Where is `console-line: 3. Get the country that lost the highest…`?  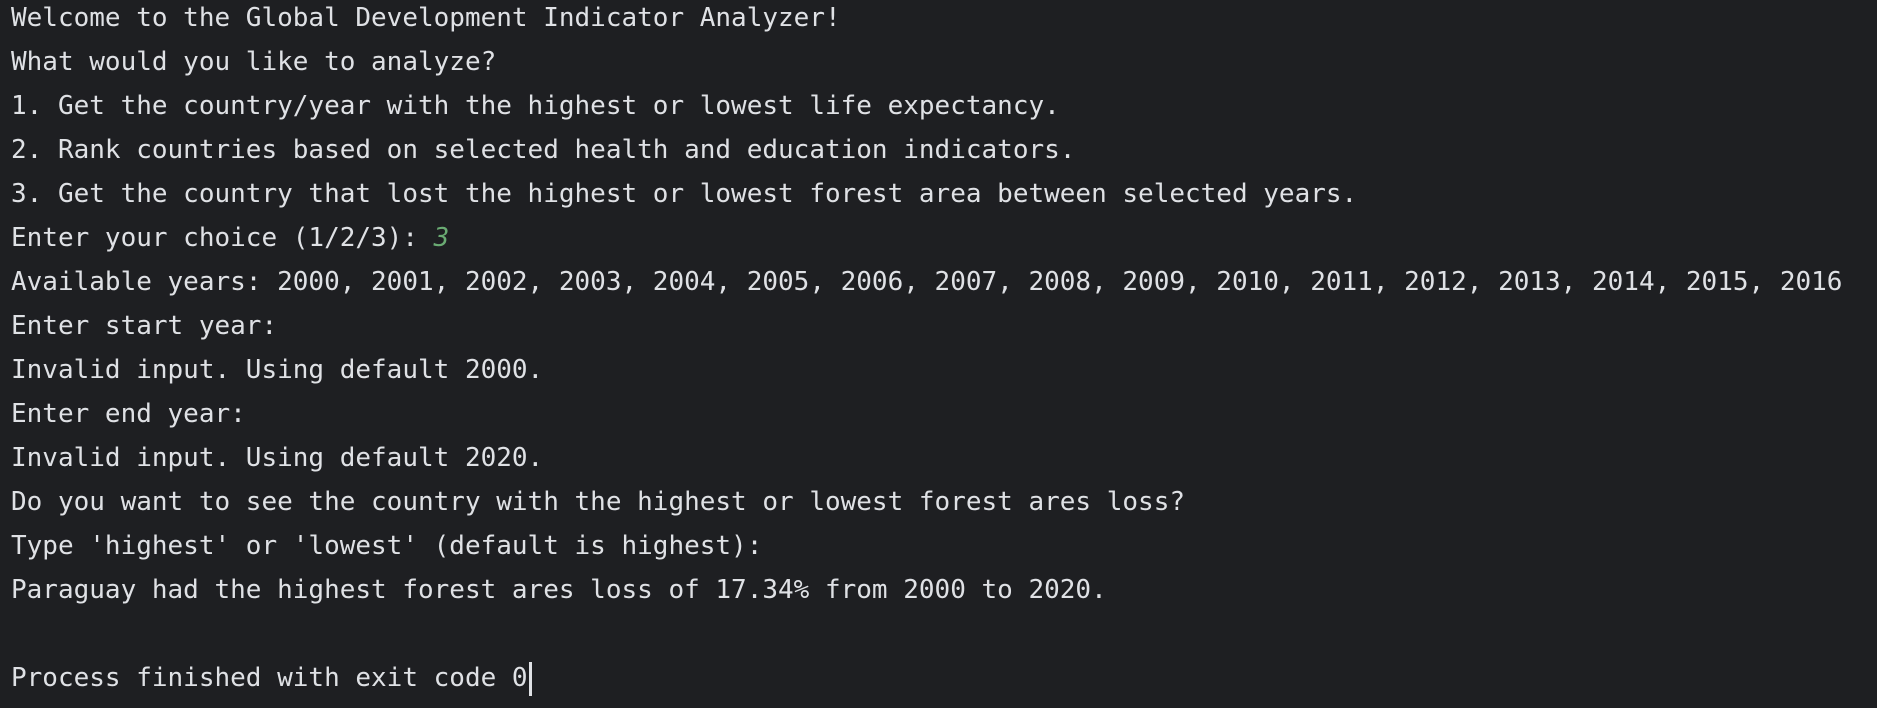 console-line: 3. Get the country that lost the highest… is located at coordinates (684, 194).